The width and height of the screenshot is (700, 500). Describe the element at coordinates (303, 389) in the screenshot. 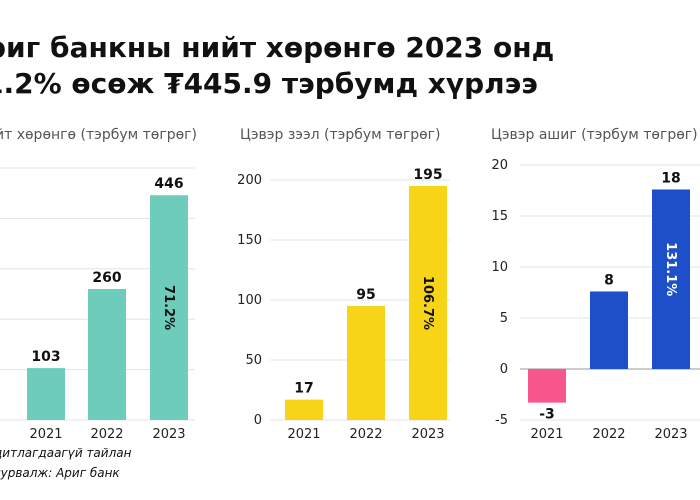

I see `value-label: 17` at that location.